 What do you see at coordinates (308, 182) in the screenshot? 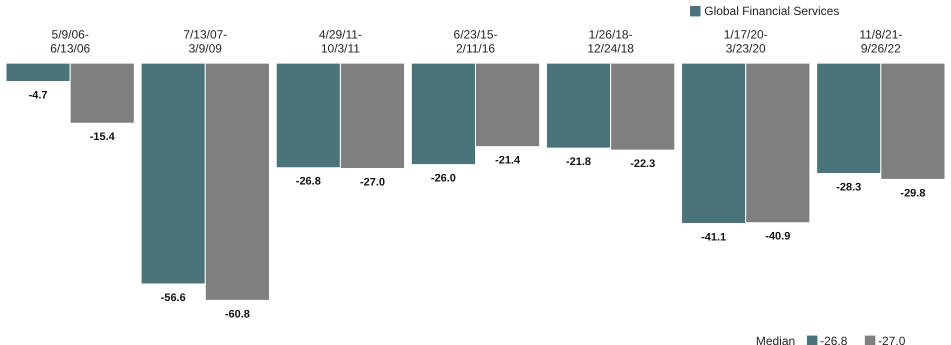
I see `data-label: -26.8` at bounding box center [308, 182].